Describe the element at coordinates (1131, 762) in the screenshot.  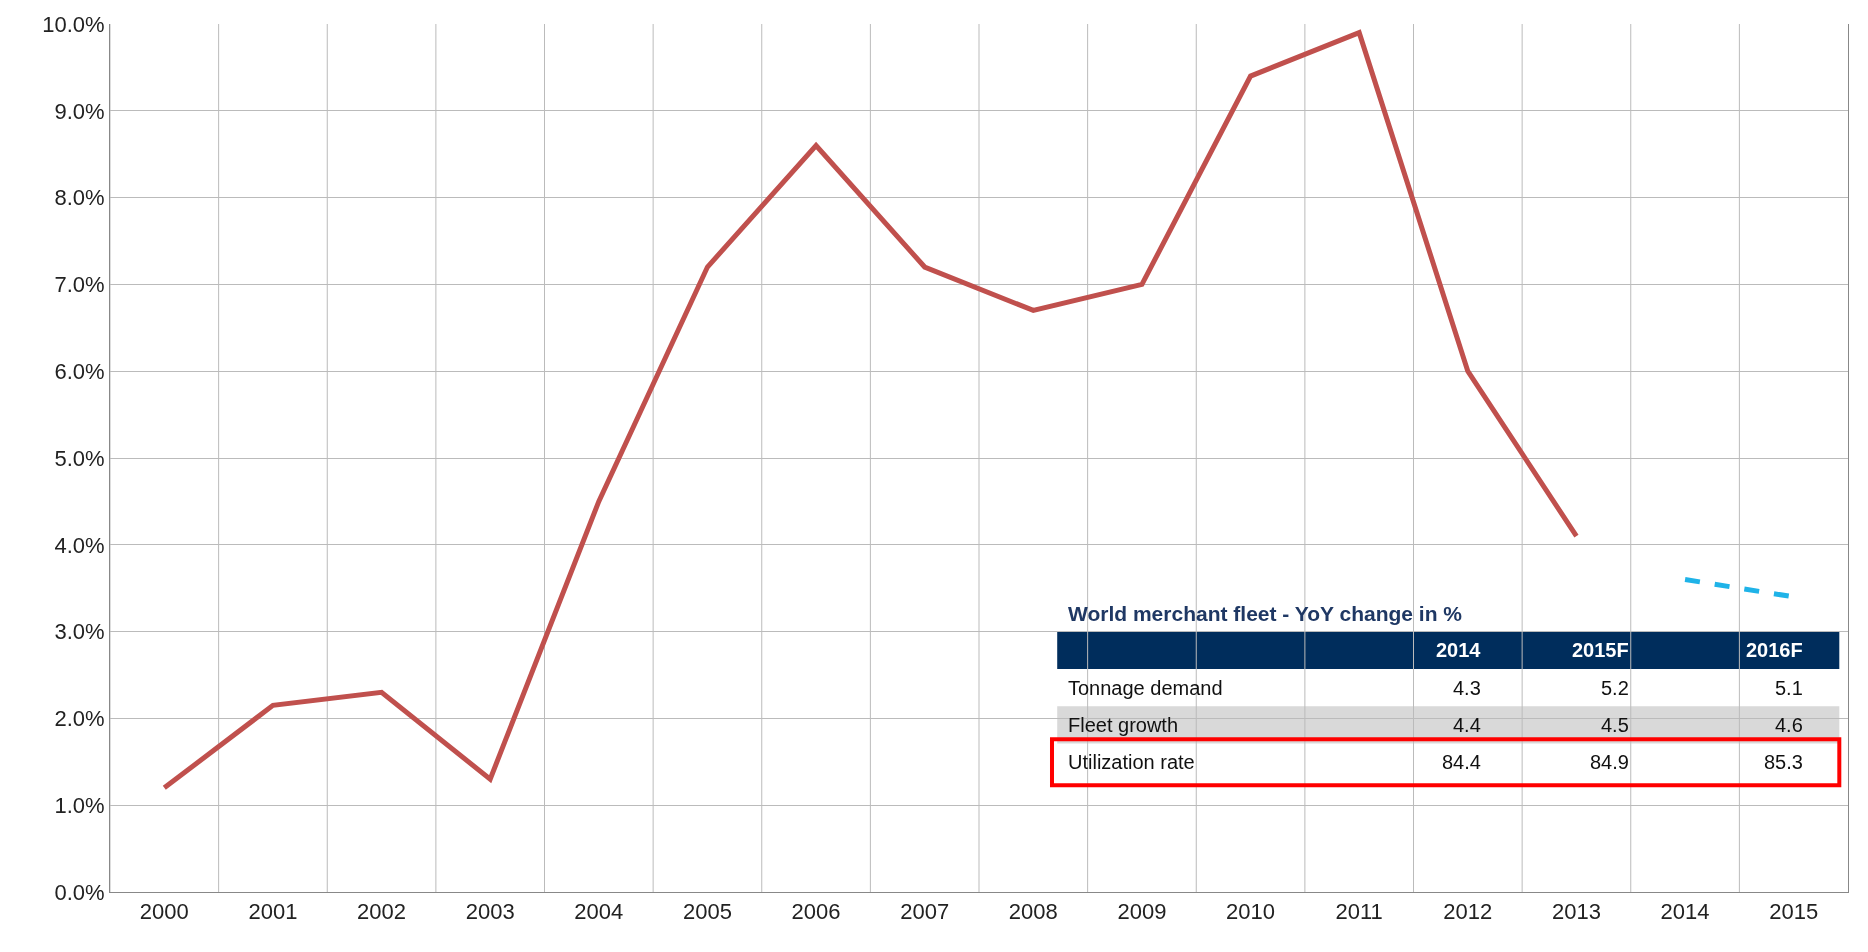
I see `annotation: Utilization rate` at that location.